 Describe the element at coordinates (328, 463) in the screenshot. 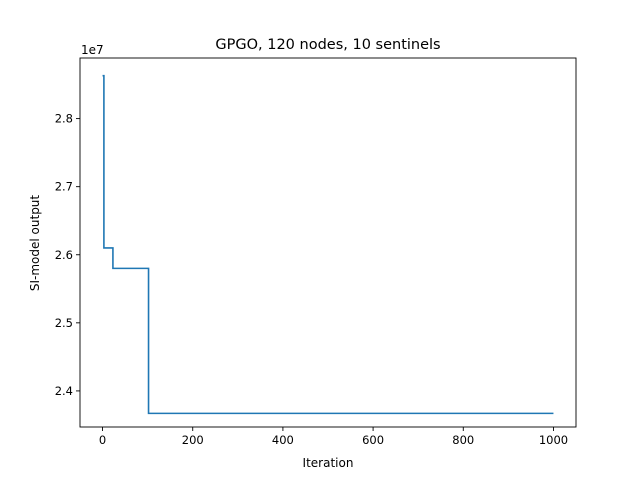

I see `x-axis-label: Iteration` at that location.